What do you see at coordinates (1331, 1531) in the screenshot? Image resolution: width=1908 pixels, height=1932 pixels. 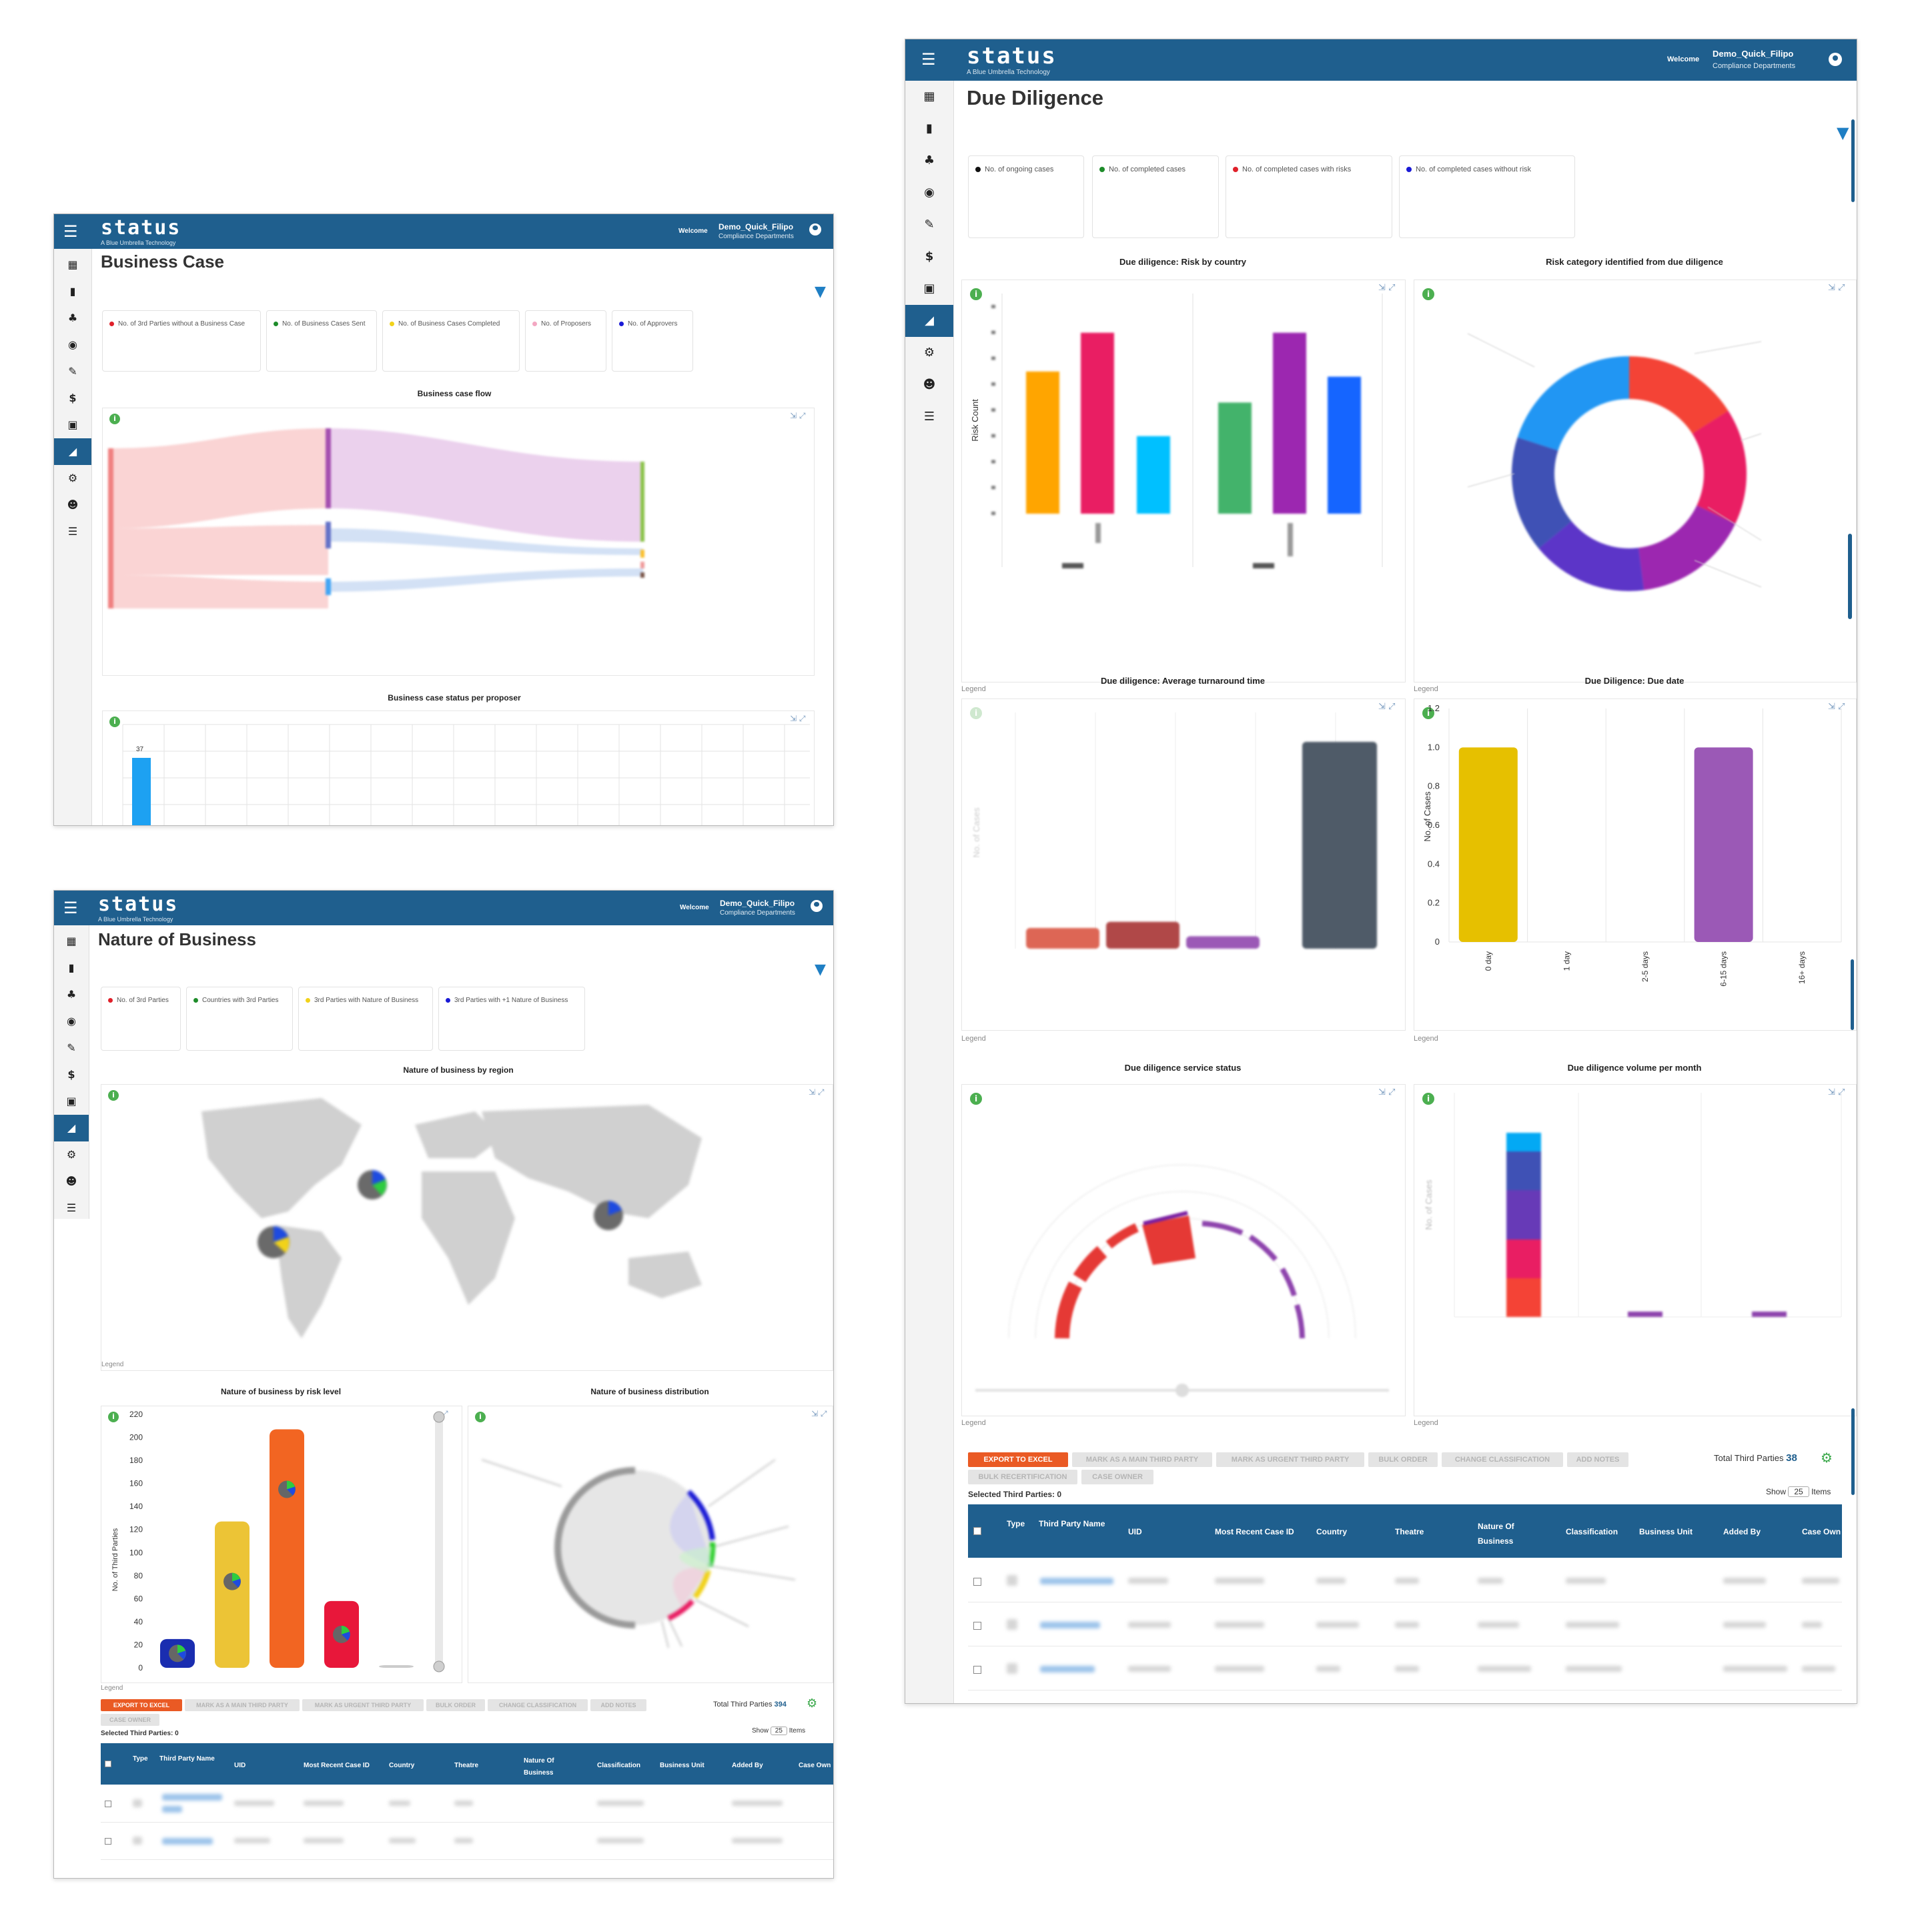 I see `col-country: Country` at bounding box center [1331, 1531].